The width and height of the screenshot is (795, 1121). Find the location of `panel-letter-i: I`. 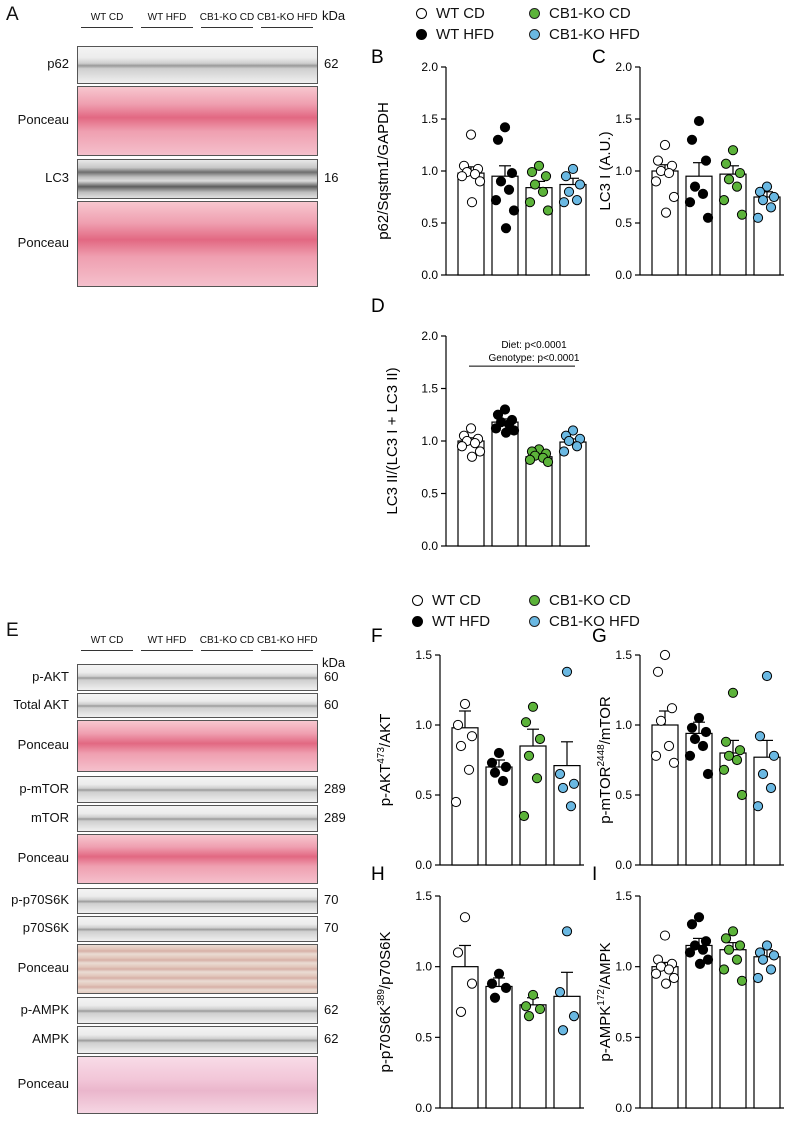

panel-letter-i: I is located at coordinates (594, 874).